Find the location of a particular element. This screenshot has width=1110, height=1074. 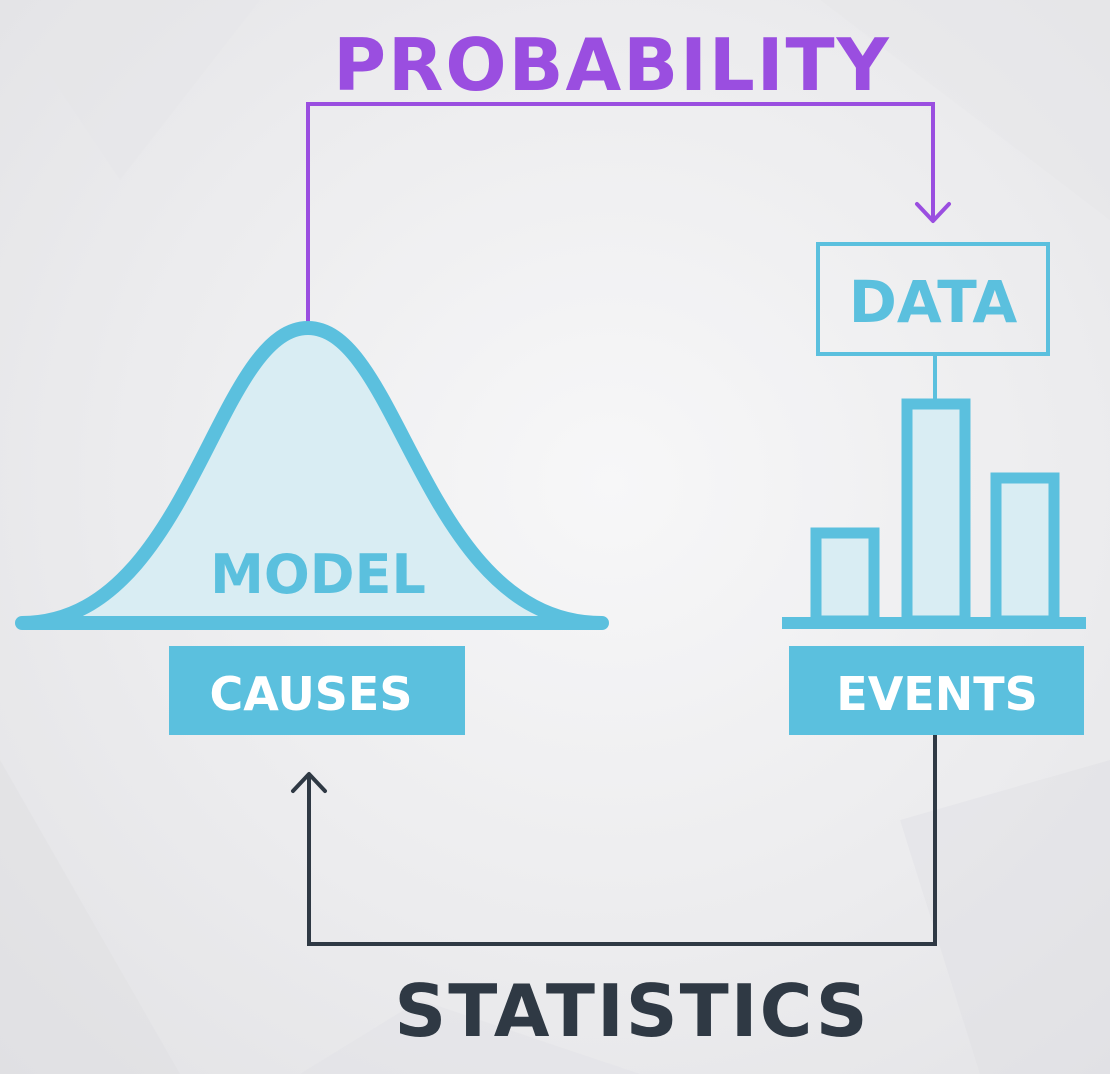

arrow-down-icon is located at coordinates (933, 212).